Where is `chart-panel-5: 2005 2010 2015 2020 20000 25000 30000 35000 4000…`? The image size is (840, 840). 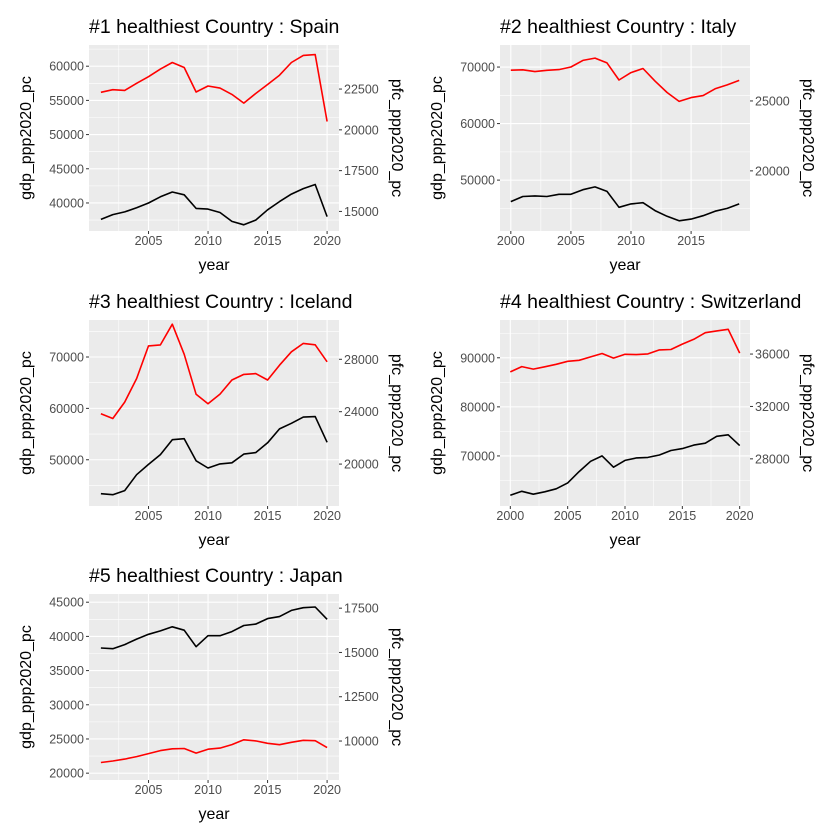 chart-panel-5: 2005 2010 2015 2020 20000 25000 30000 35000 4000… is located at coordinates (211, 694).